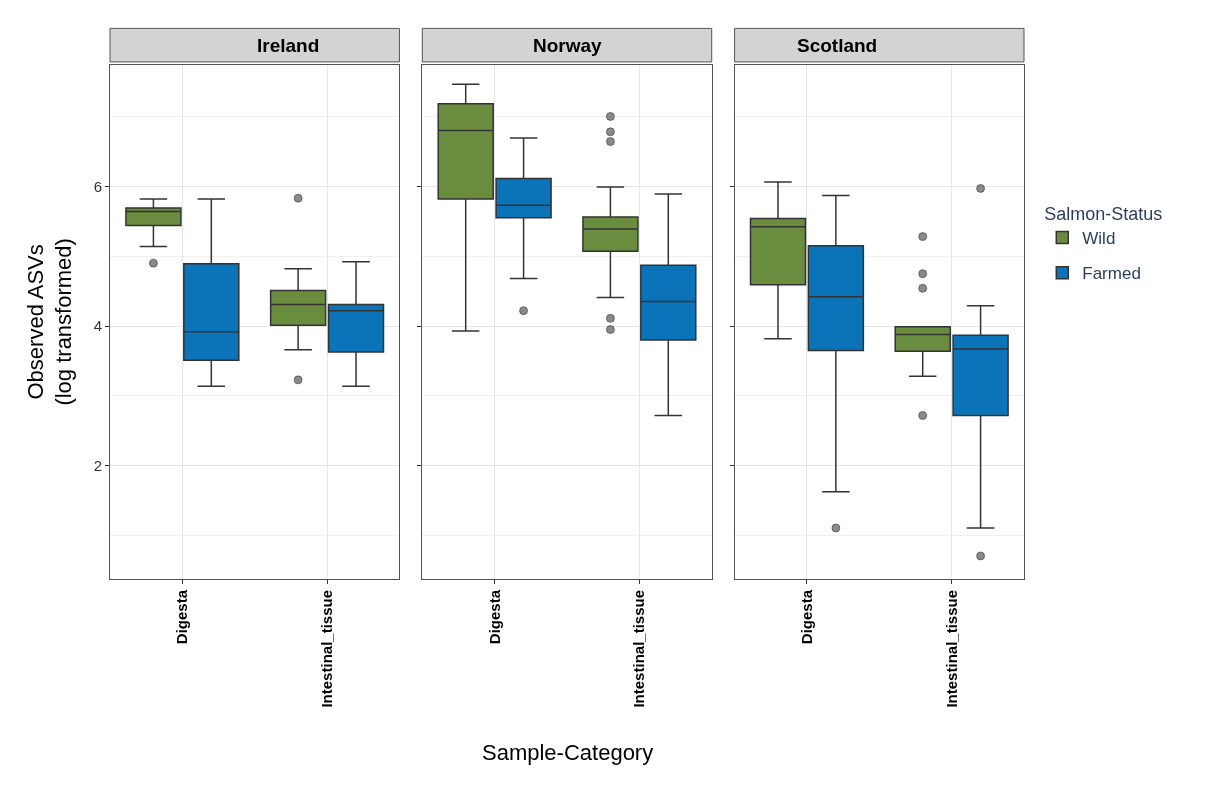 This screenshot has width=1224, height=809. Describe the element at coordinates (1111, 274) in the screenshot. I see `legend-label: Farmed` at that location.